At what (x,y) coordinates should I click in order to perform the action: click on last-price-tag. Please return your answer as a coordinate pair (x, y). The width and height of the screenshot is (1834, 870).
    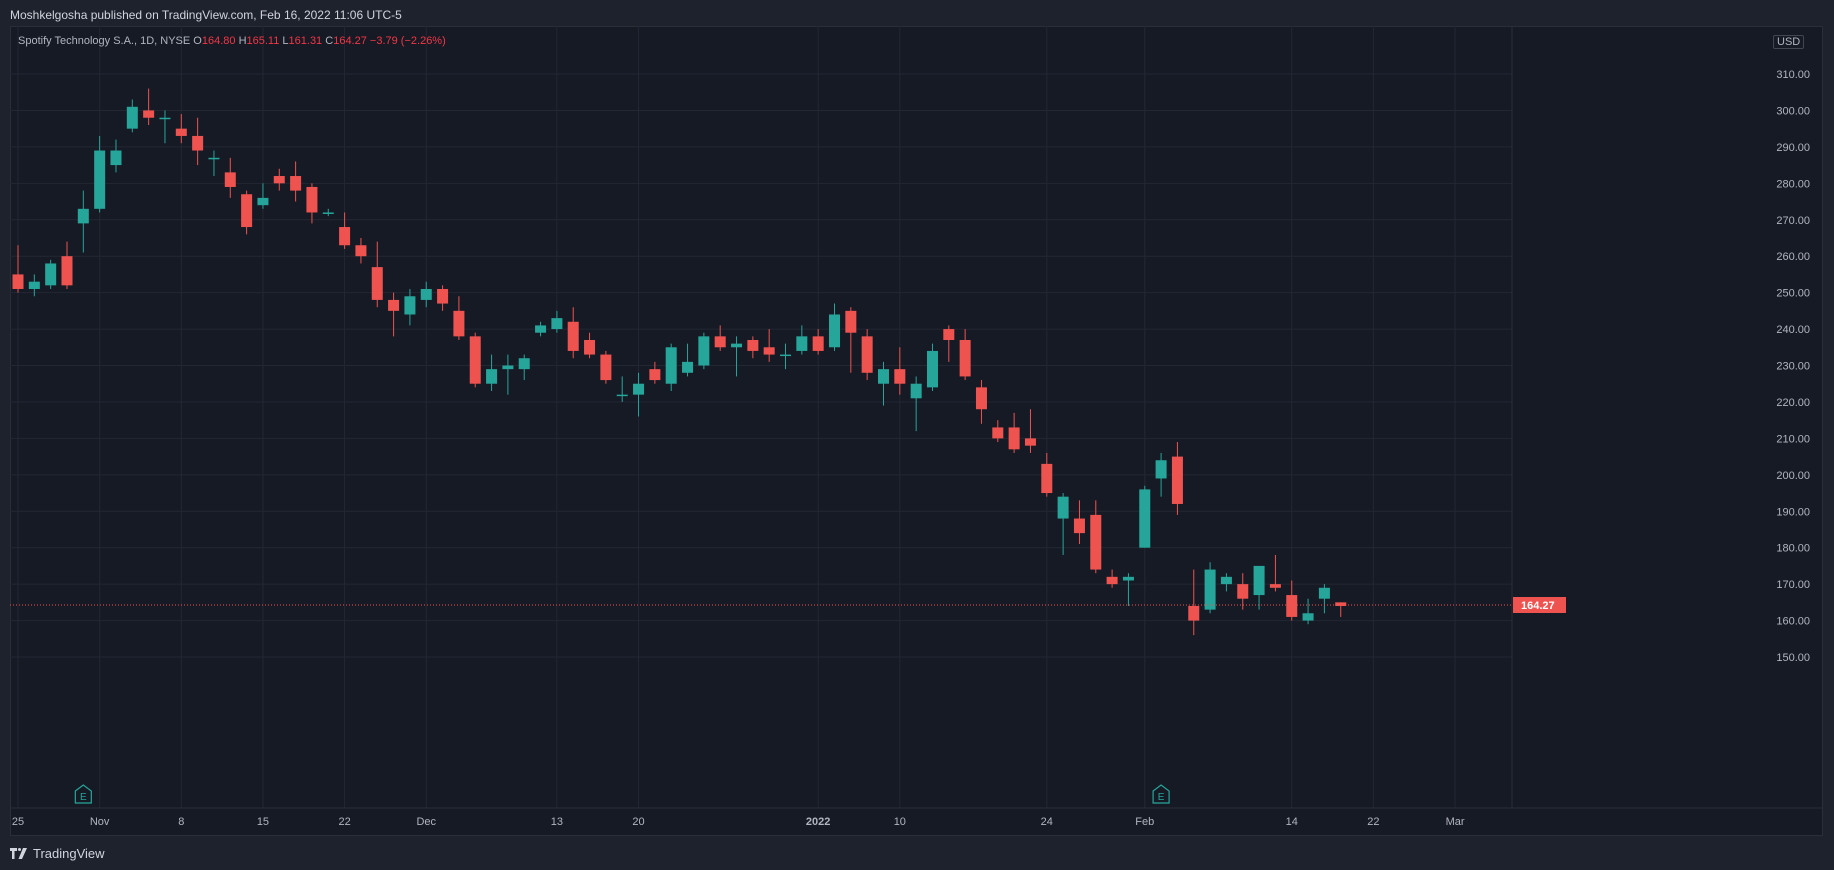
    Looking at the image, I should click on (1539, 605).